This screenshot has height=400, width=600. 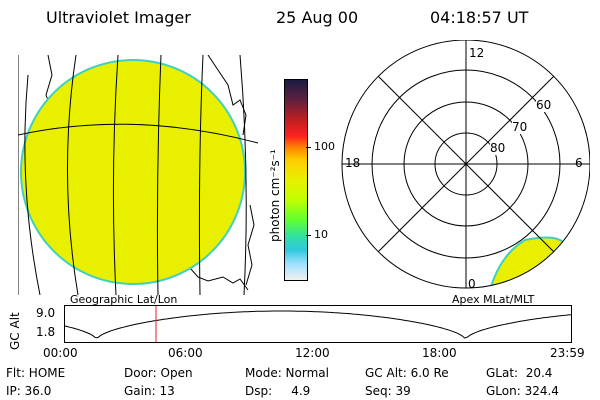 I want to click on polar-panel-label: Apex MLat/MLT, so click(x=493, y=299).